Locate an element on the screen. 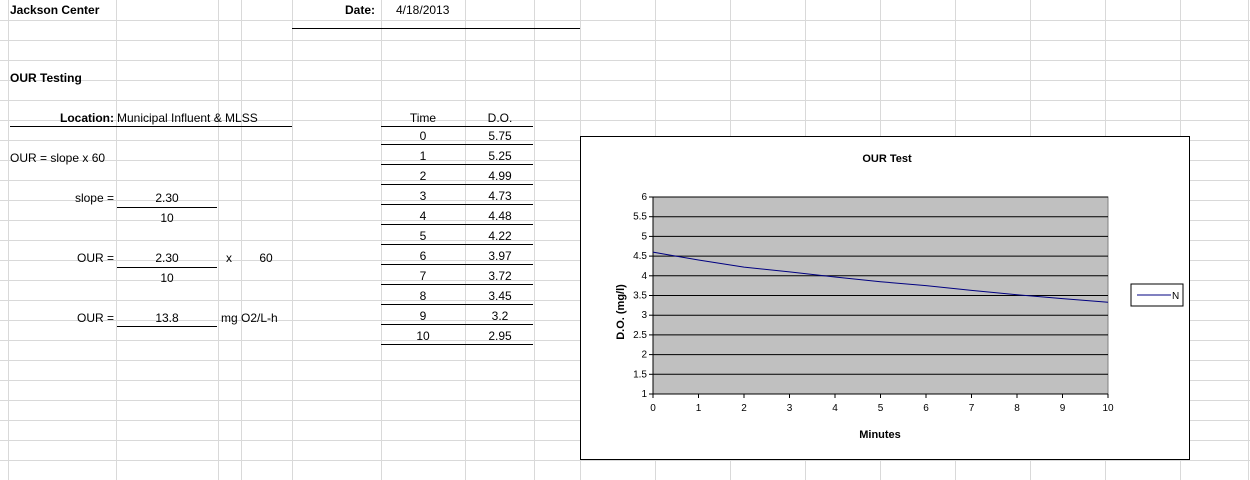  y-tick-label: 2.5 is located at coordinates (640, 335).